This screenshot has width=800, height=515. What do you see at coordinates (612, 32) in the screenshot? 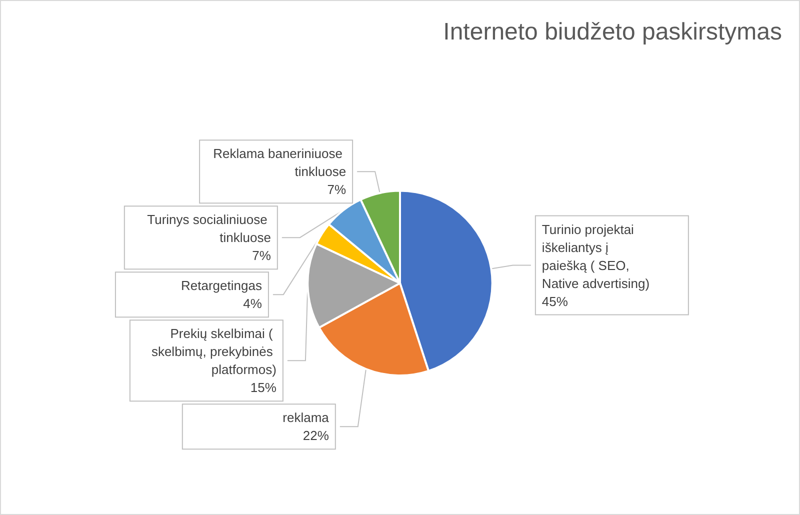
I see `chart-title: Interneto biudžeto paskirstymas` at bounding box center [612, 32].